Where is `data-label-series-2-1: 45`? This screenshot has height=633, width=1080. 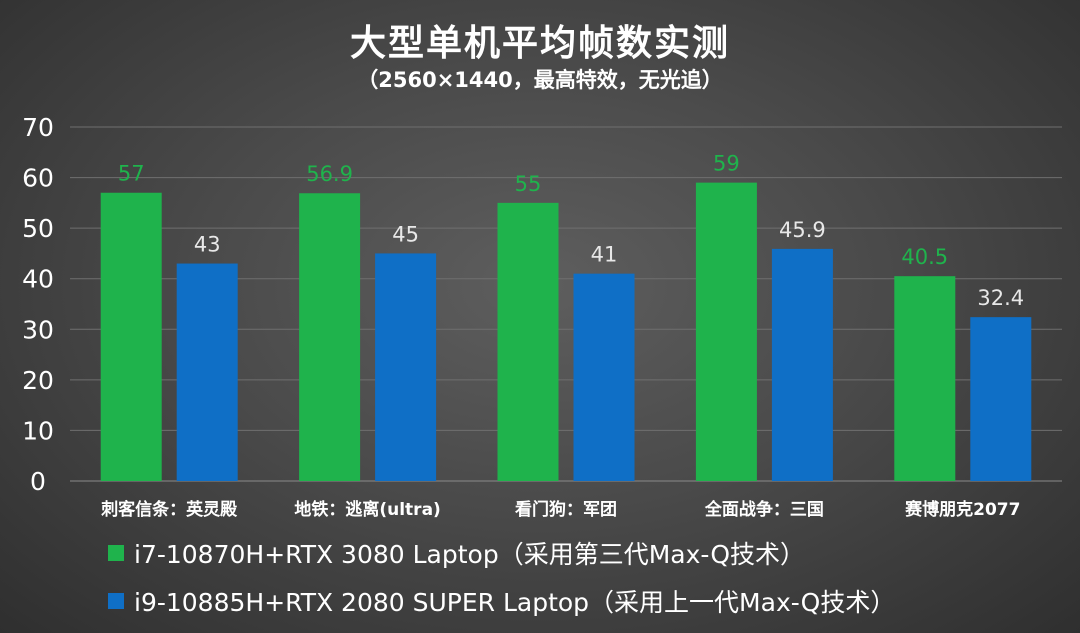
data-label-series-2-1: 45 is located at coordinates (405, 234).